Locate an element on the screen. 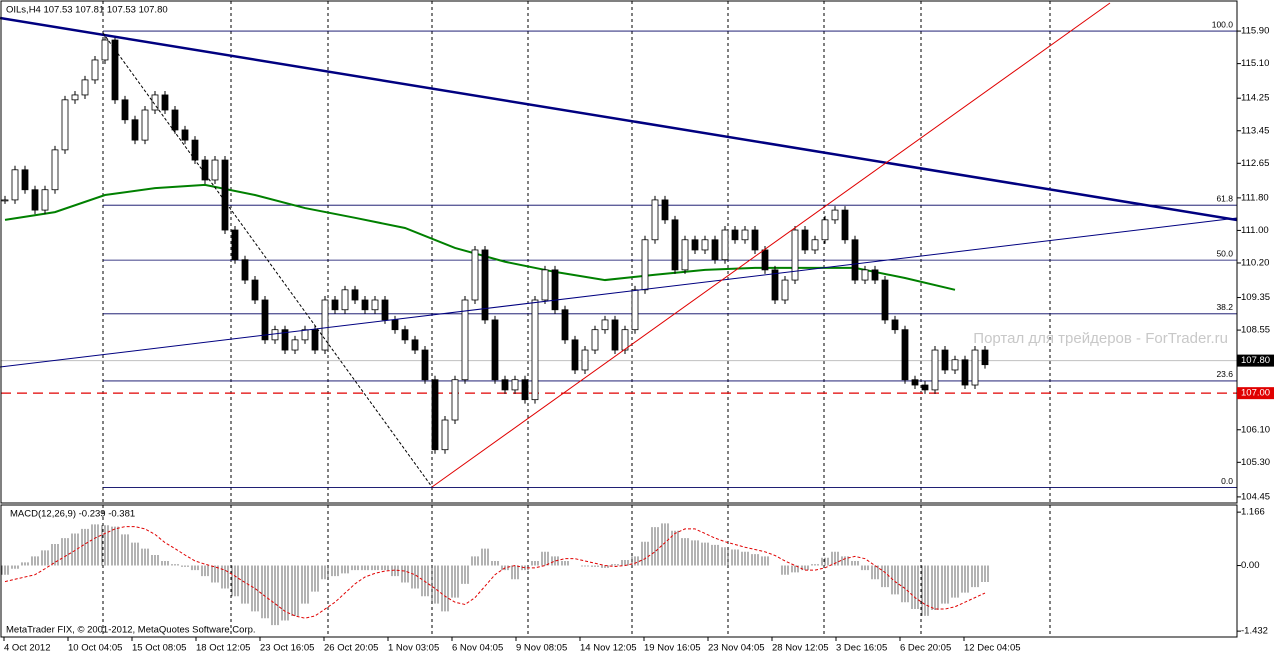 This screenshot has width=1274, height=655. x-tick-label: 10 Oct 04:05 is located at coordinates (95, 648).